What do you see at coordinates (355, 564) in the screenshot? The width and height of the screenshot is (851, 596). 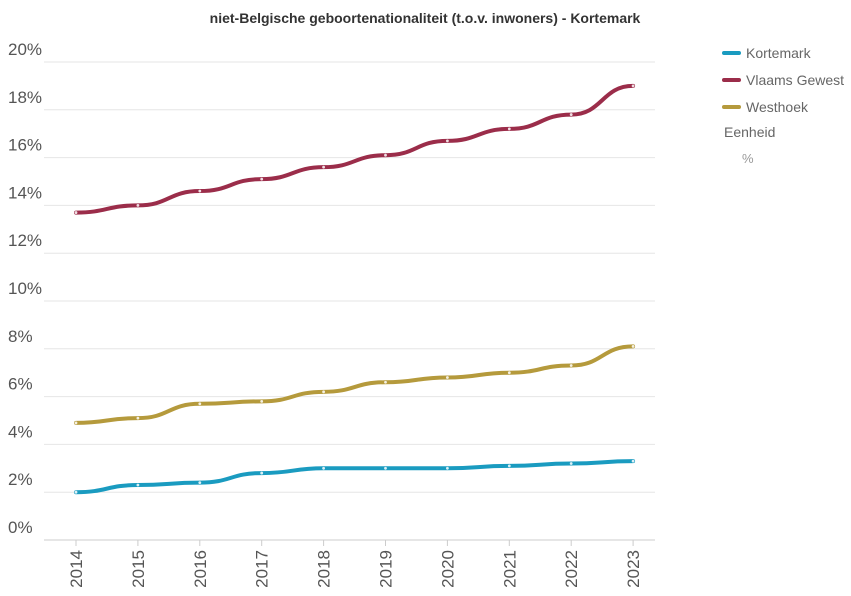 I see `x-axis: 2014 2015 2016 2017 2018 2019 2020 2021 2022 2023` at bounding box center [355, 564].